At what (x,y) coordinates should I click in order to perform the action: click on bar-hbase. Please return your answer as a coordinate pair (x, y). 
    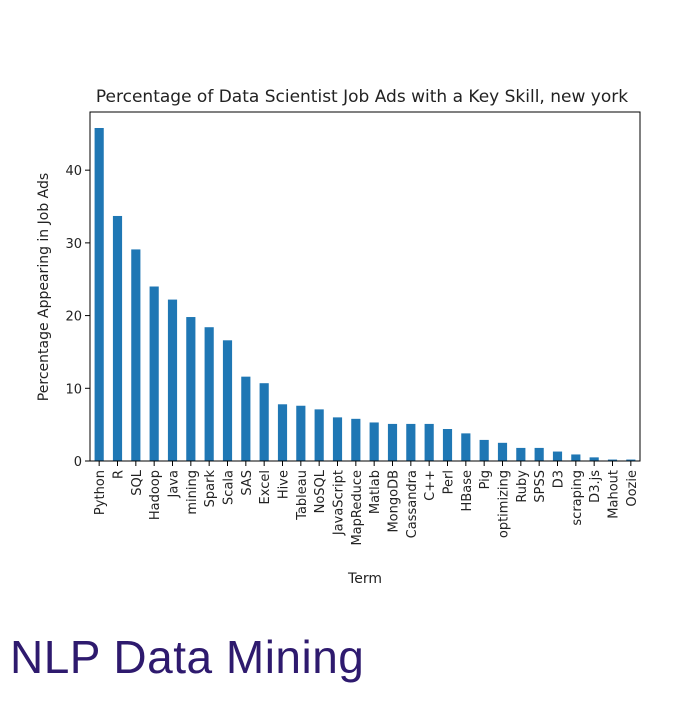
    Looking at the image, I should click on (466, 447).